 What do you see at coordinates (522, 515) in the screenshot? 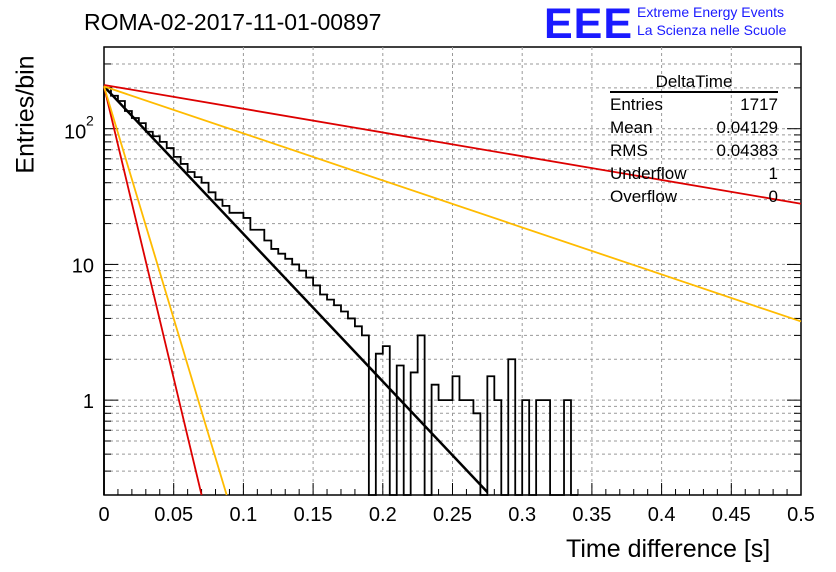
I see `x-tick-label: 0.3` at bounding box center [522, 515].